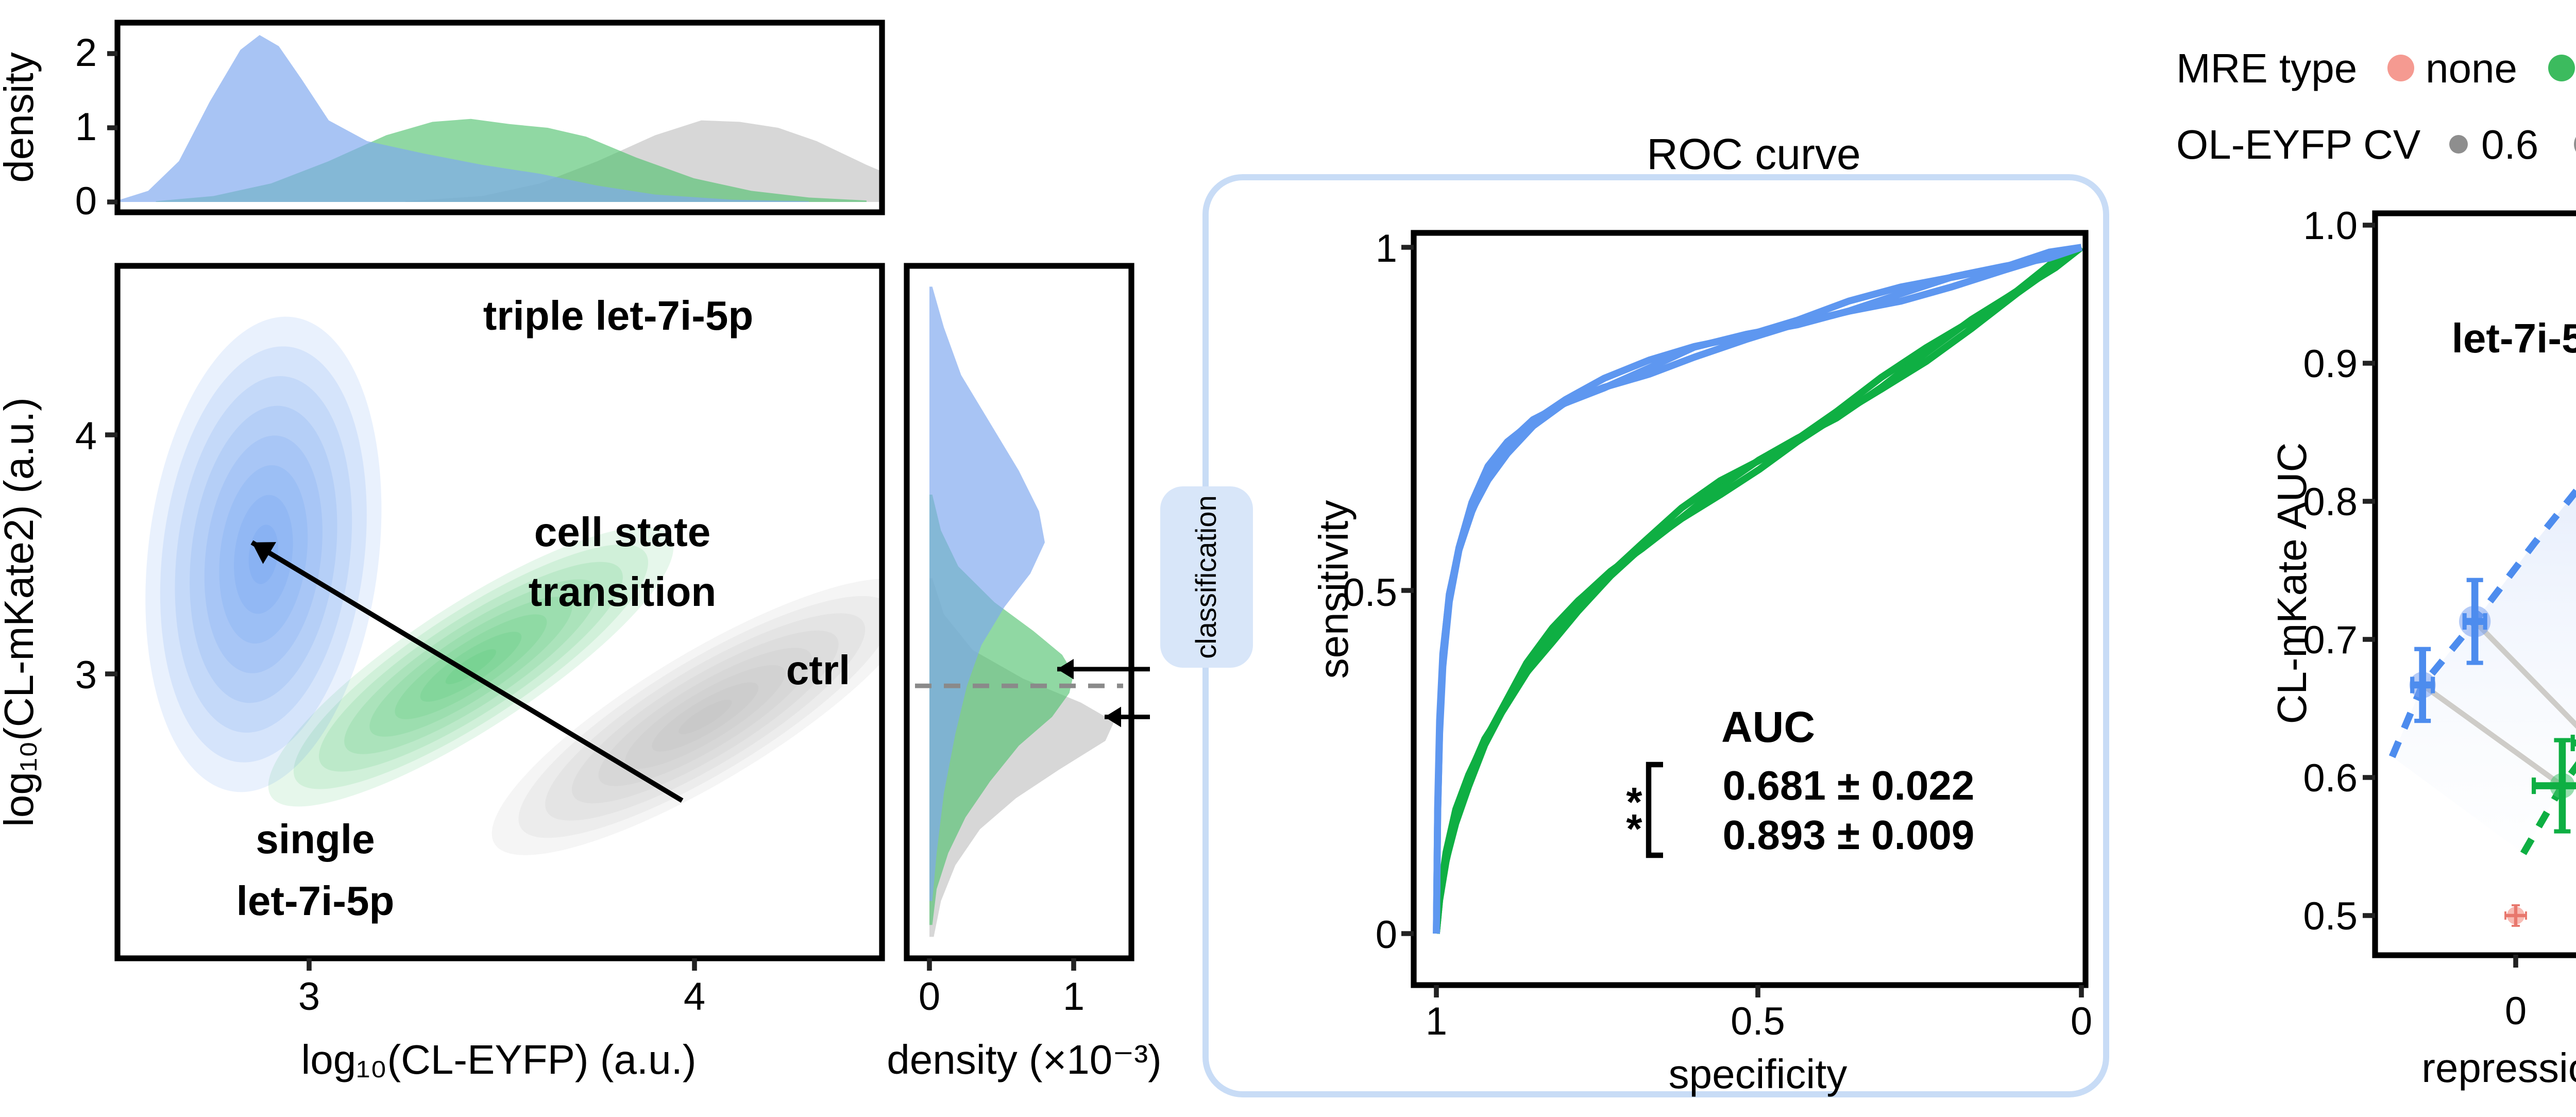 This screenshot has width=2576, height=1117. Describe the element at coordinates (2471, 68) in the screenshot. I see `legend-label-none: none` at that location.